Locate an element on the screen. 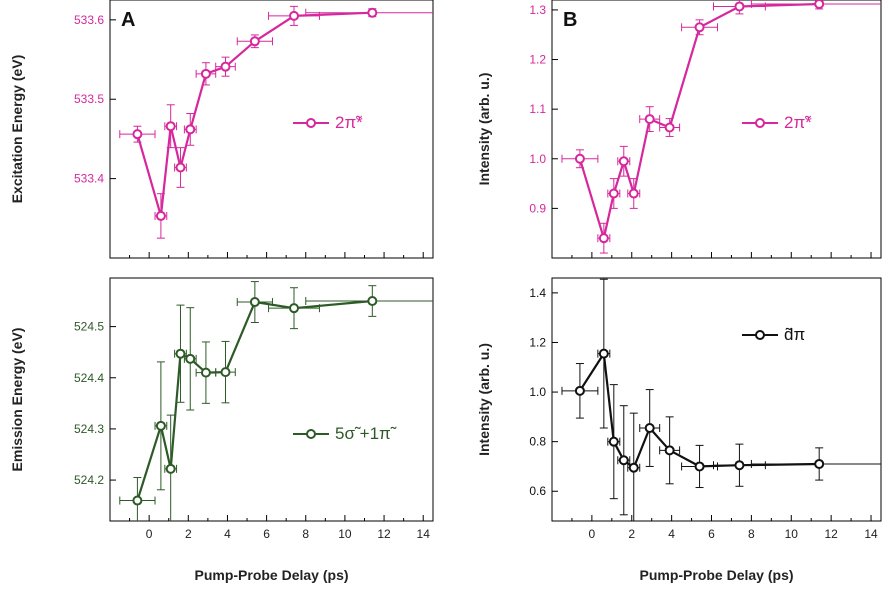  x-tick-label: 2 is located at coordinates (188, 534).